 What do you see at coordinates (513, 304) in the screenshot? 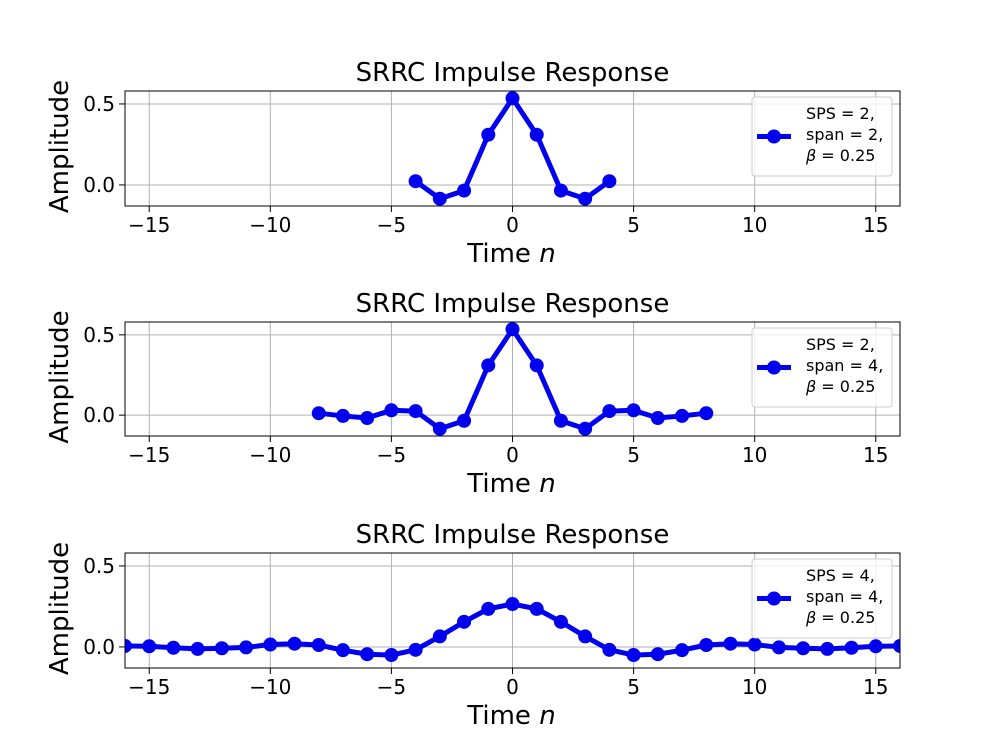
I see `chart-title: SRRC Impulse Response` at bounding box center [513, 304].